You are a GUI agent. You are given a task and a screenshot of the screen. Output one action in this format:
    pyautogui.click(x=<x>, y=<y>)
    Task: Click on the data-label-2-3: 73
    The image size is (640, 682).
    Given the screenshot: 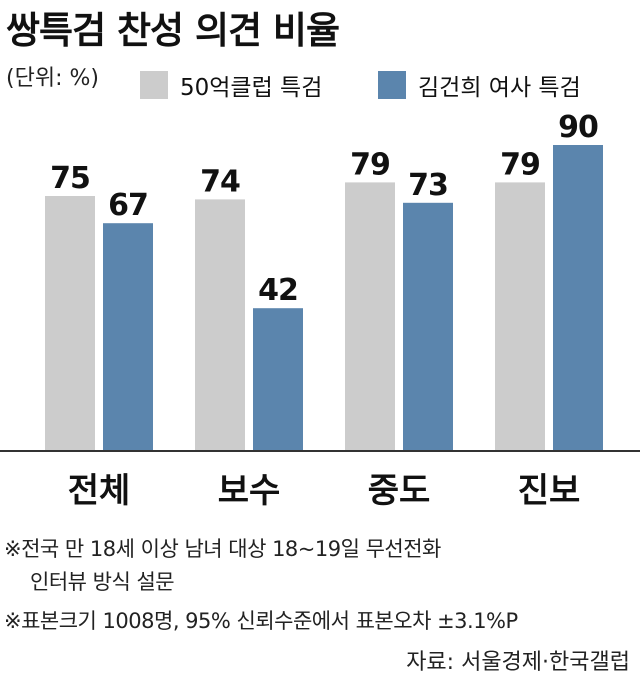 What is the action you would take?
    pyautogui.click(x=428, y=185)
    